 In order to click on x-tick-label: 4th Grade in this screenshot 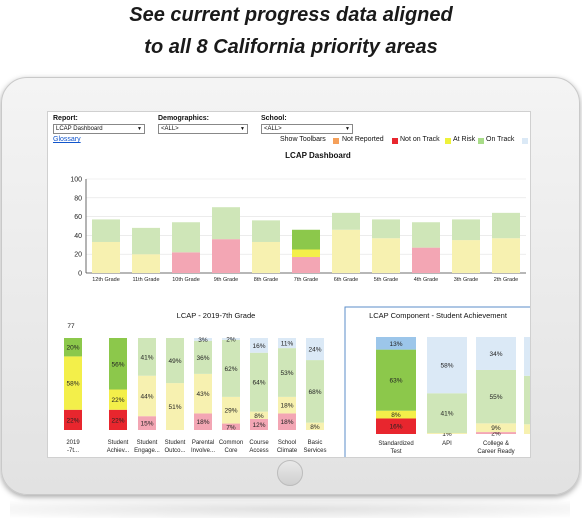, I will do `click(426, 280)`.